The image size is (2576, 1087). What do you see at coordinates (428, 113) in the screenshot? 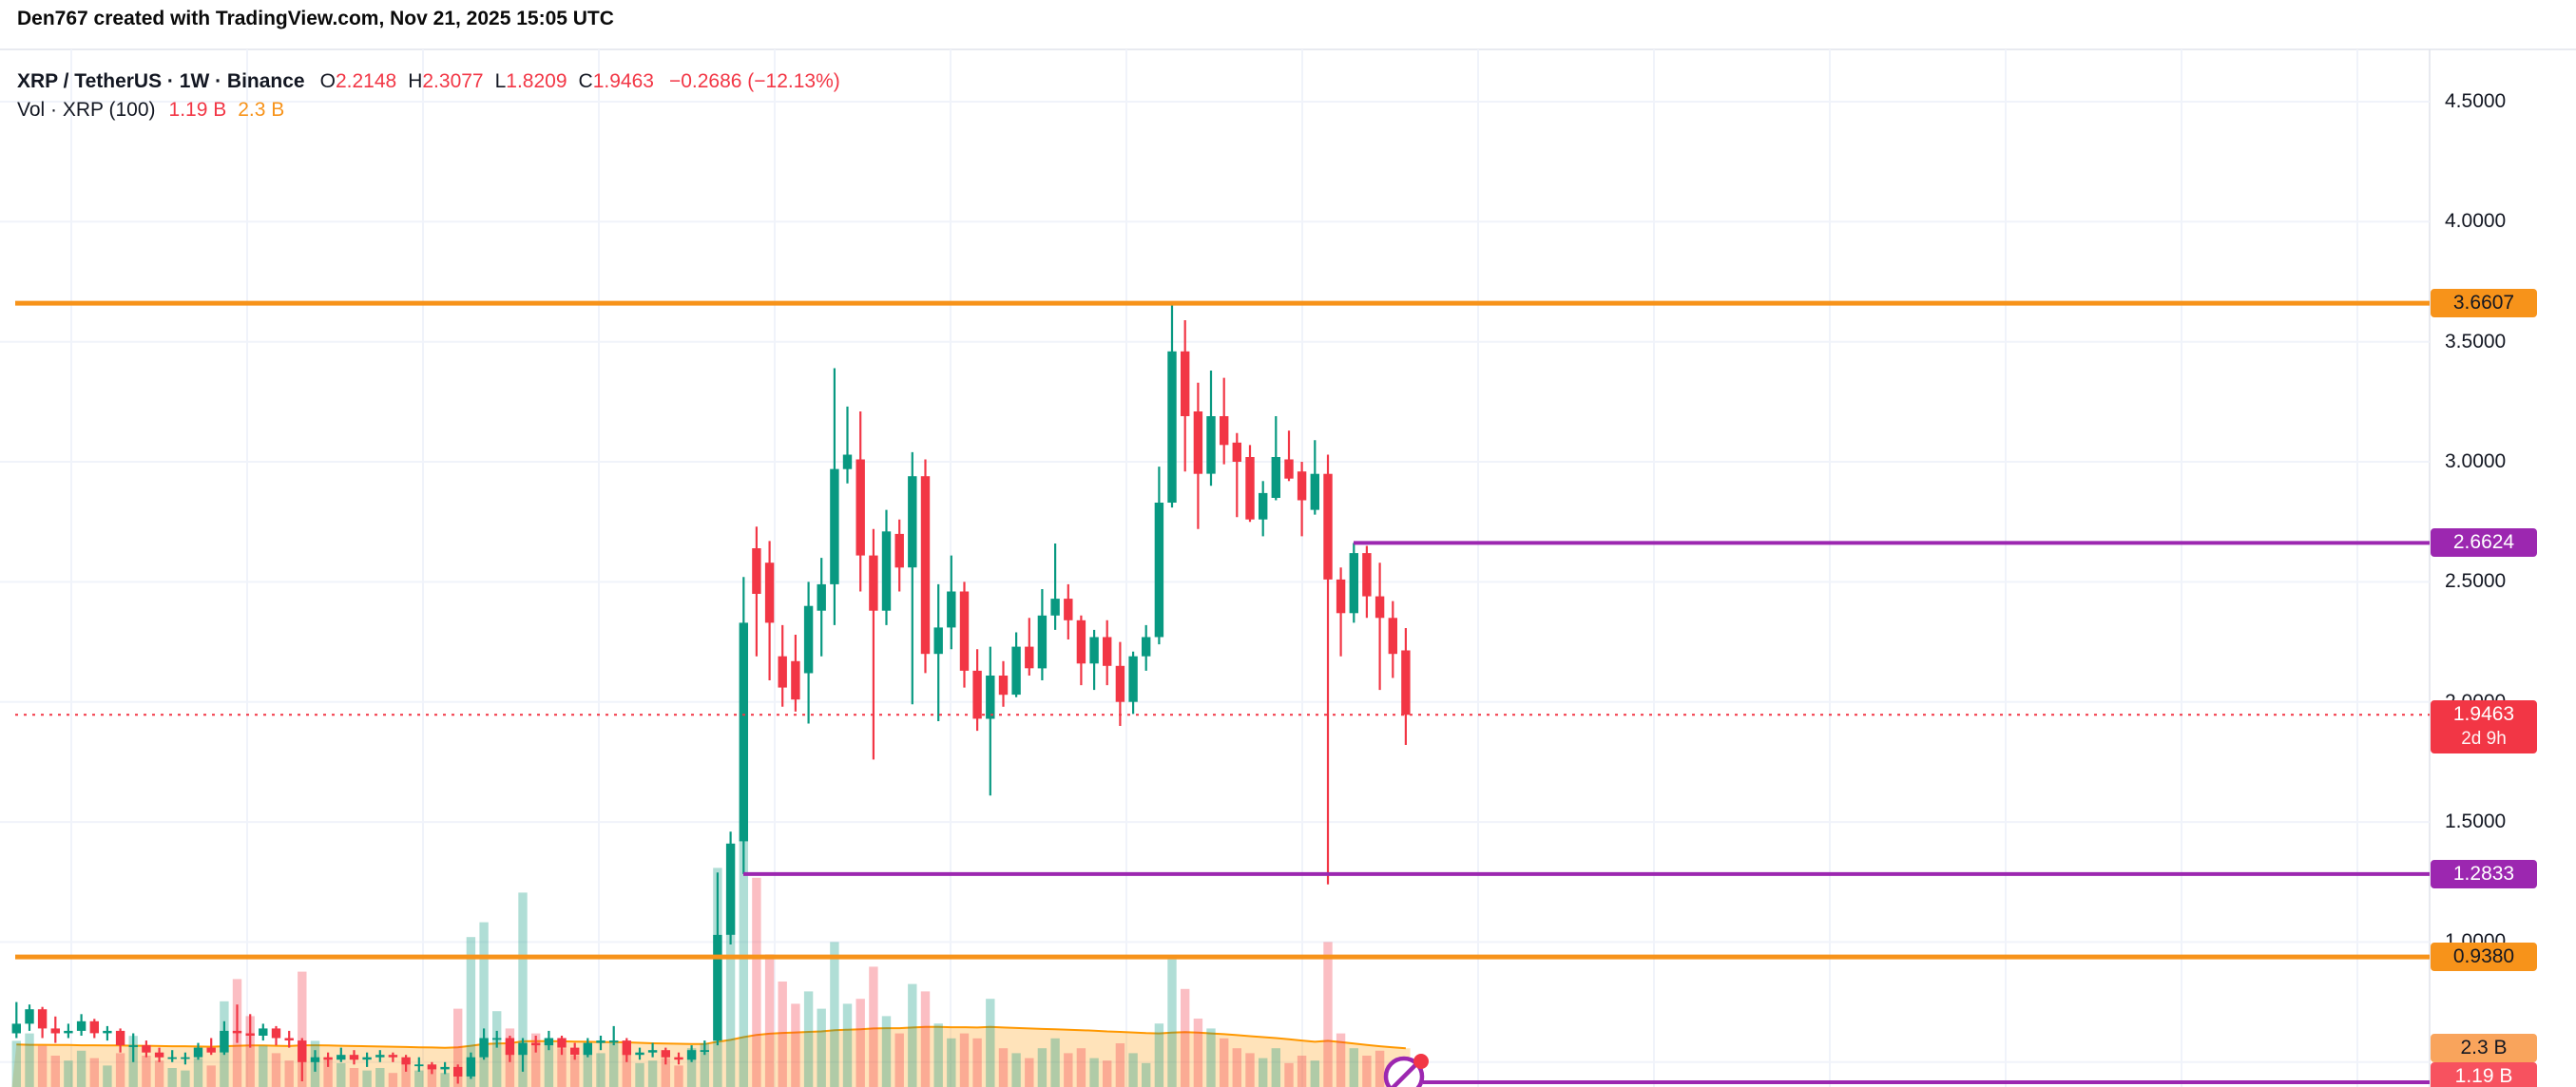
I see `legend-volume-row: Vol · XRP (100) 1.19 B 2.3 B` at bounding box center [428, 113].